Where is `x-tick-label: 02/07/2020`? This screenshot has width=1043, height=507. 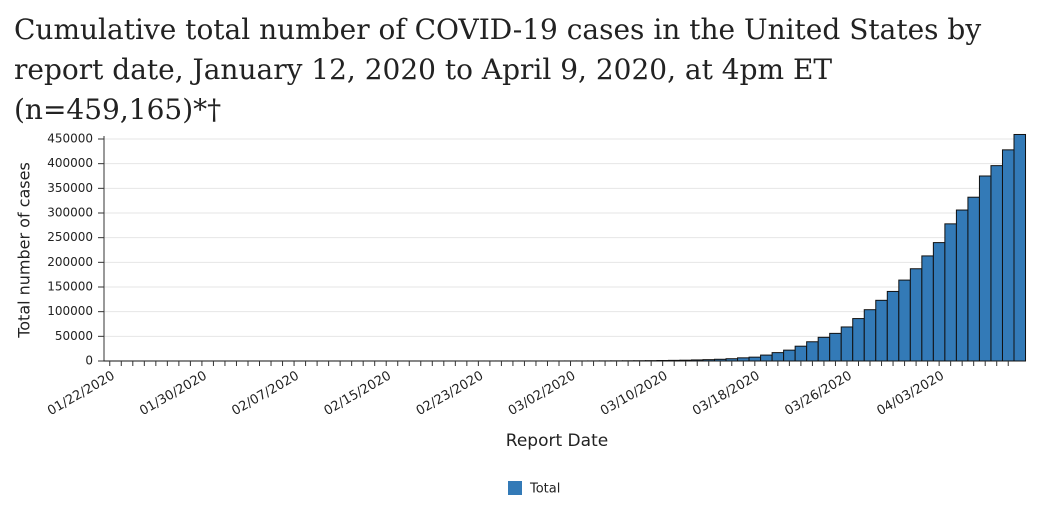 x-tick-label: 02/07/2020 is located at coordinates (265, 394).